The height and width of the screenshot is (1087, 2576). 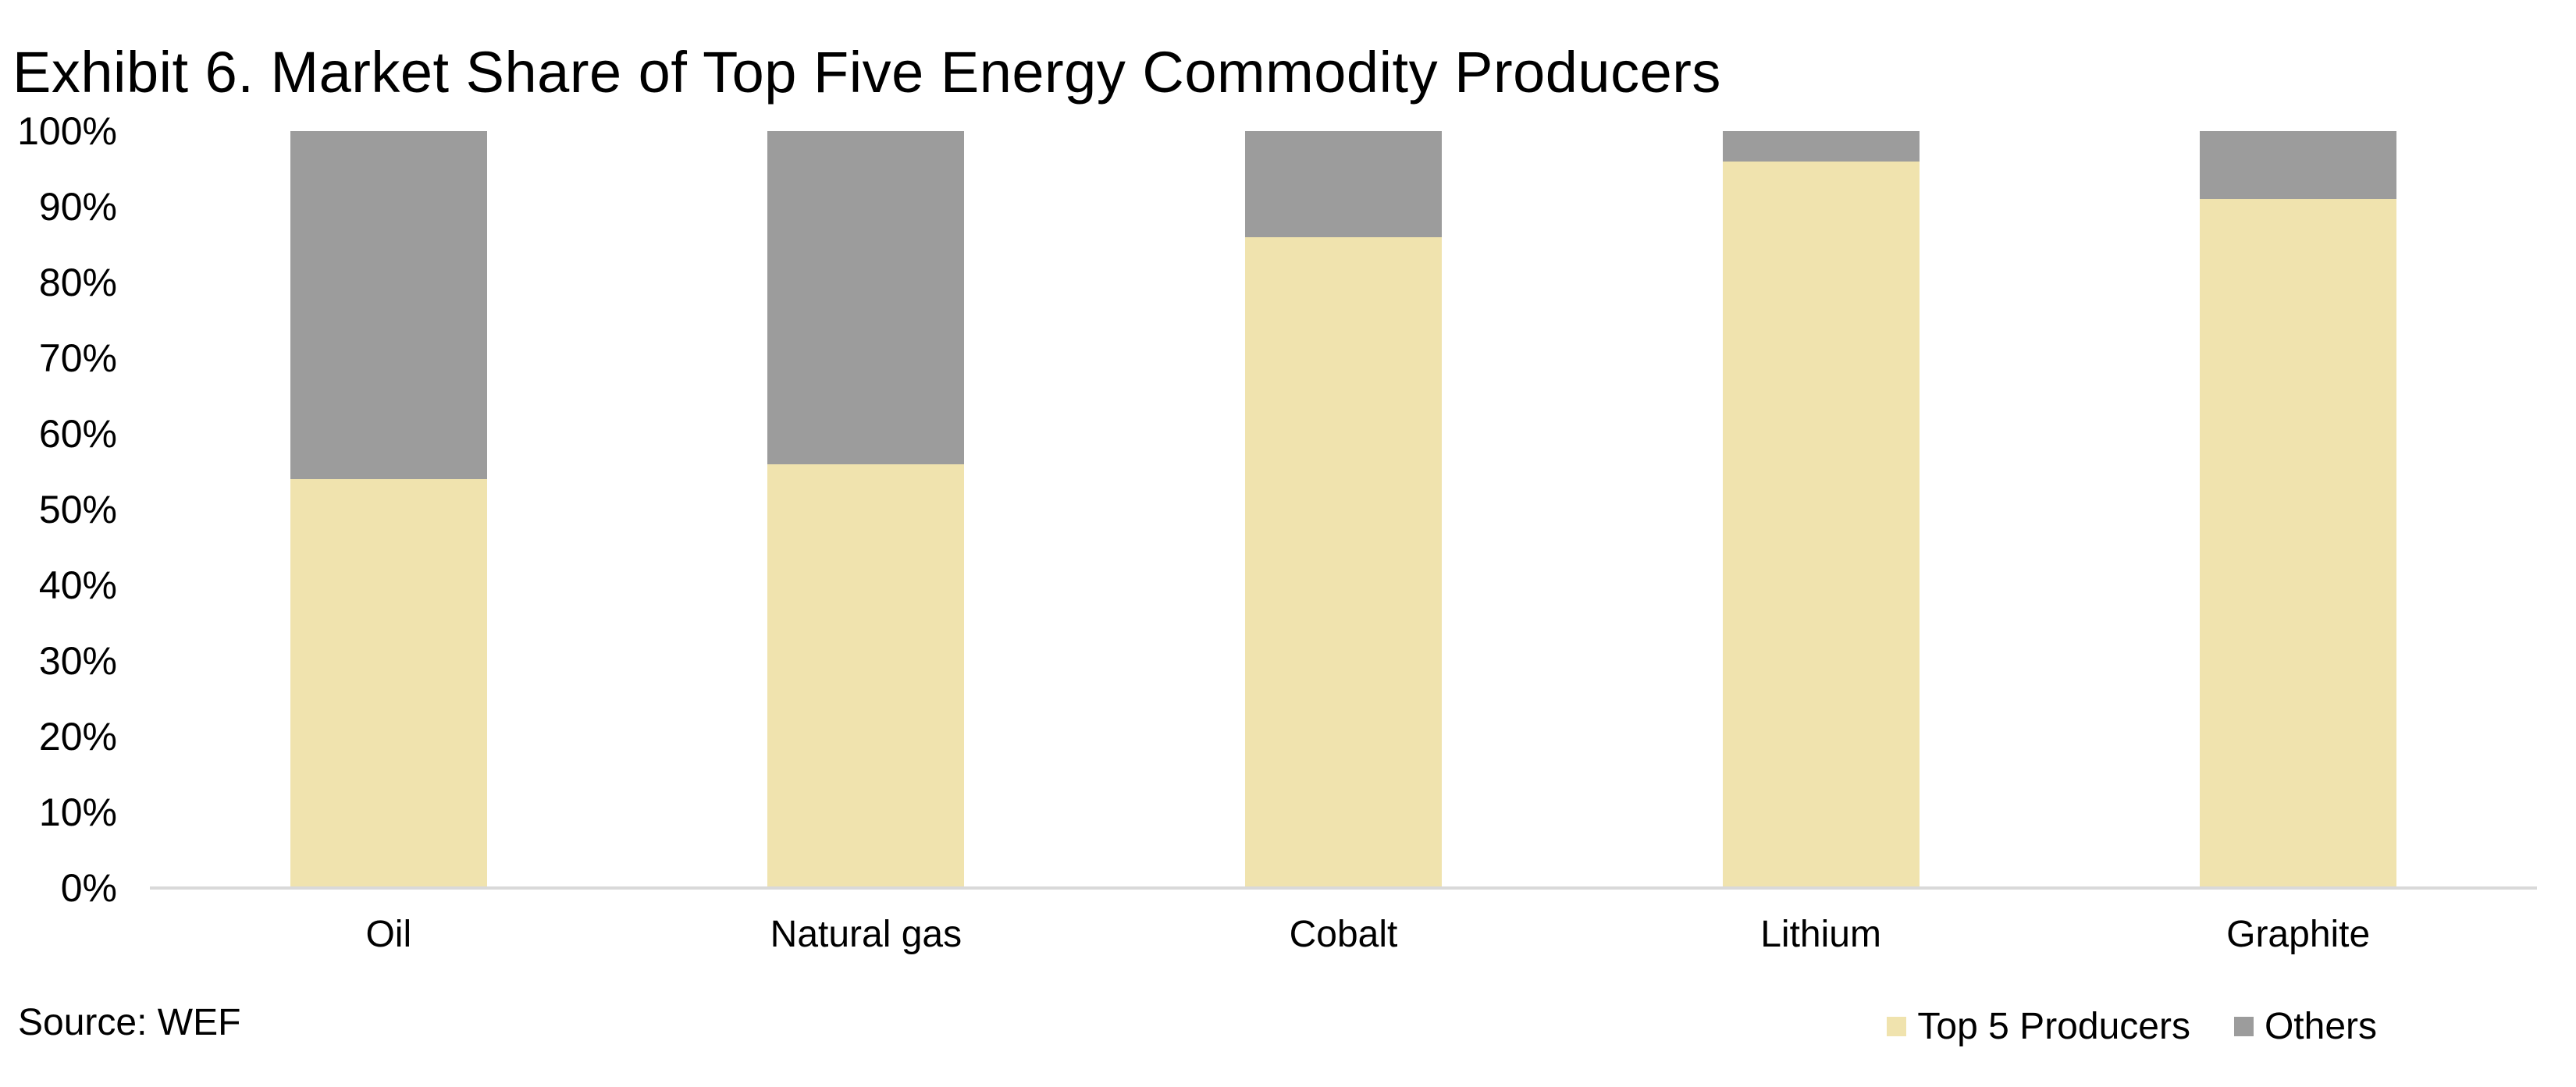 I want to click on y-axis: 100% 90% 80% 70% 60% 50% 40% 30% 20% 10% 0%, so click(x=58, y=510).